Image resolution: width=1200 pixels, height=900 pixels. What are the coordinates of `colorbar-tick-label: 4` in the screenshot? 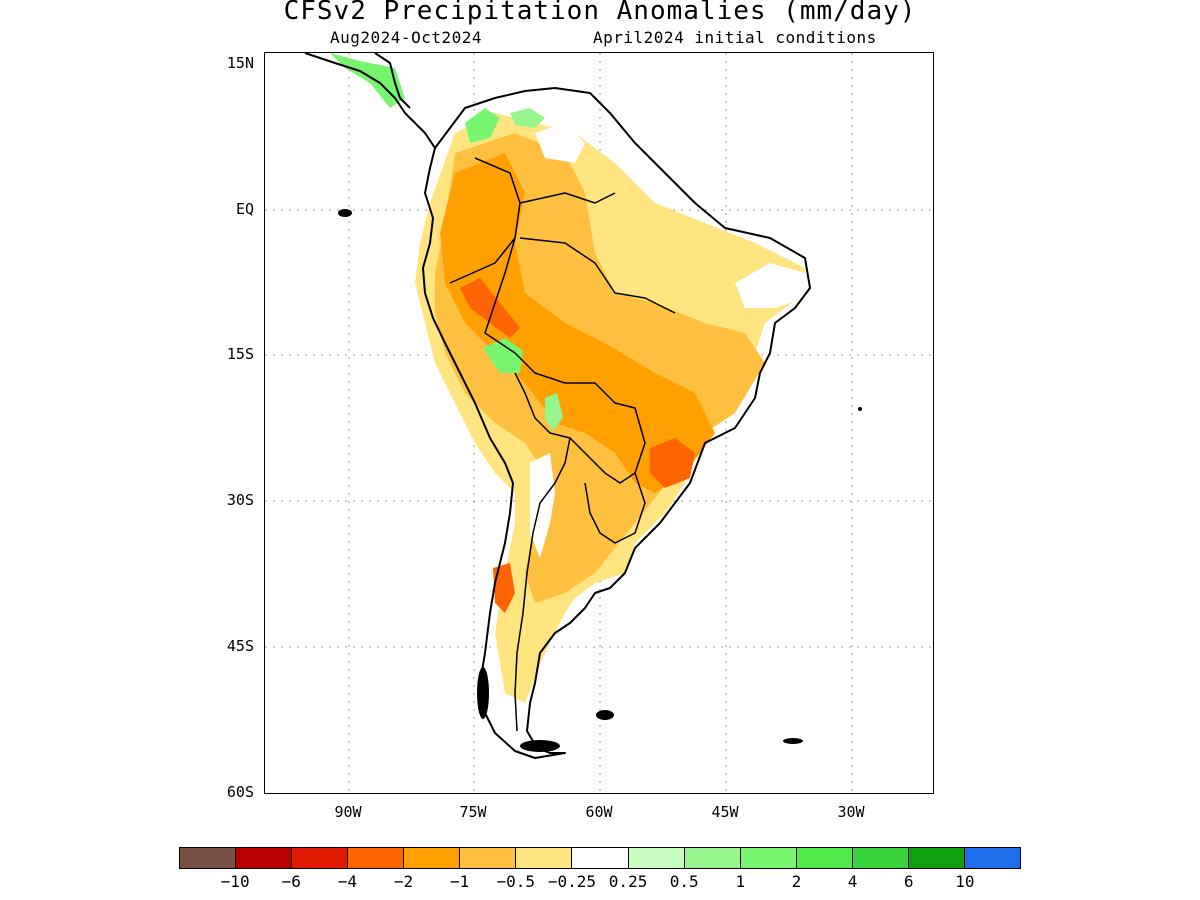 It's located at (852, 881).